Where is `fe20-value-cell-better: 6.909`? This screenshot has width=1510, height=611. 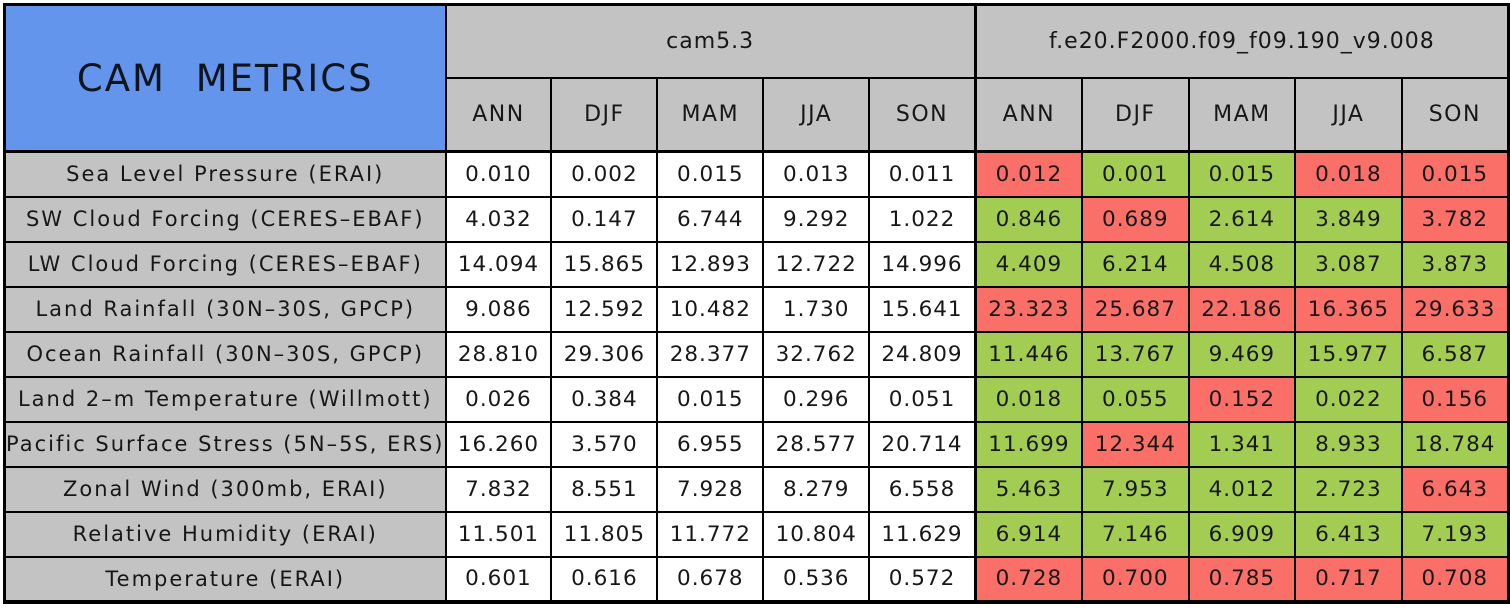
fe20-value-cell-better: 6.909 is located at coordinates (1242, 534).